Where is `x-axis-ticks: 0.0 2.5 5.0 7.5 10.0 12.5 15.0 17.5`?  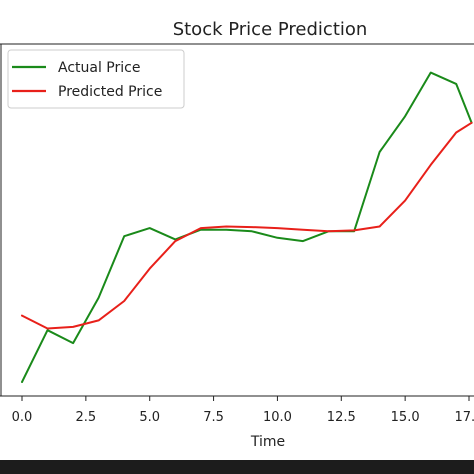 x-axis-ticks: 0.0 2.5 5.0 7.5 10.0 12.5 15.0 17.5 is located at coordinates (243, 410).